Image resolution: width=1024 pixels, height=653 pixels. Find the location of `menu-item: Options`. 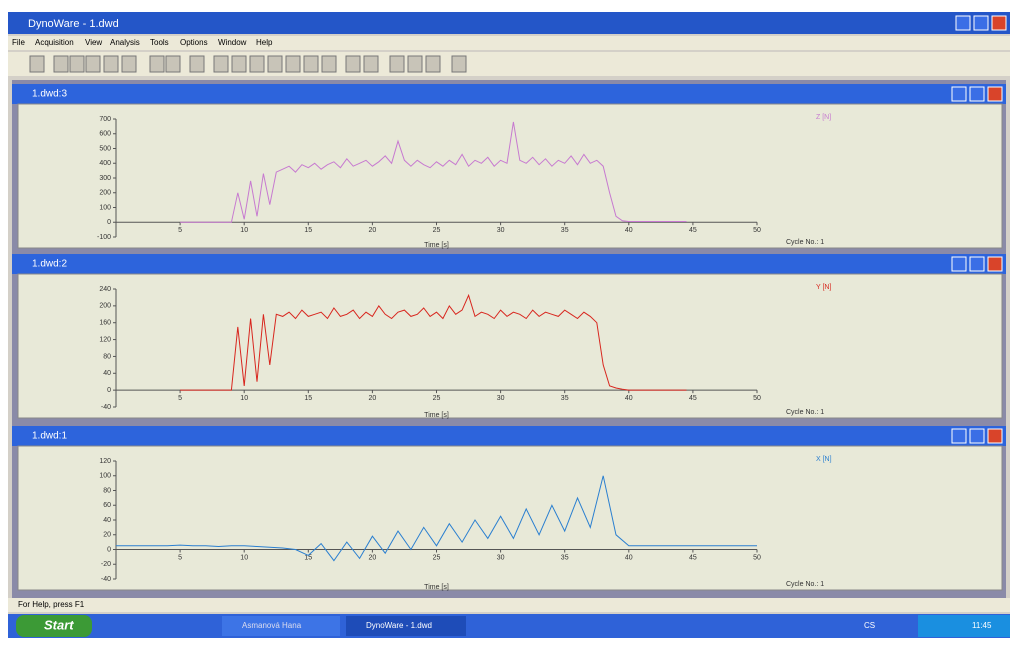

menu-item: Options is located at coordinates (194, 42).